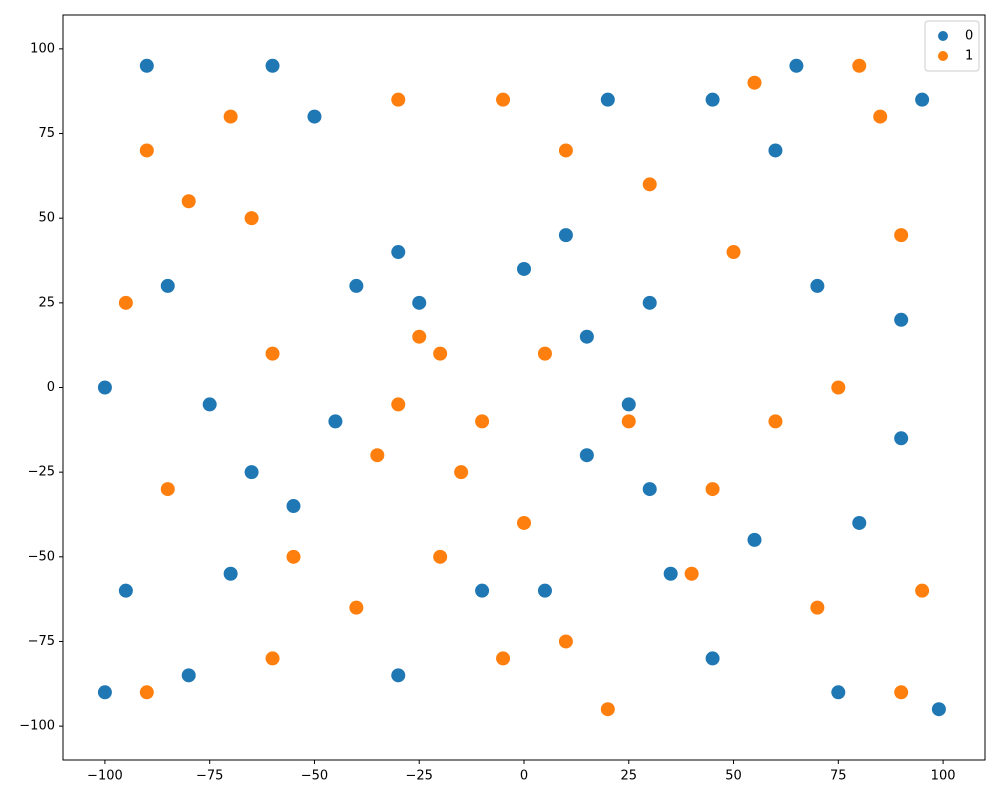  What do you see at coordinates (969, 56) in the screenshot?
I see `legend-label: 1` at bounding box center [969, 56].